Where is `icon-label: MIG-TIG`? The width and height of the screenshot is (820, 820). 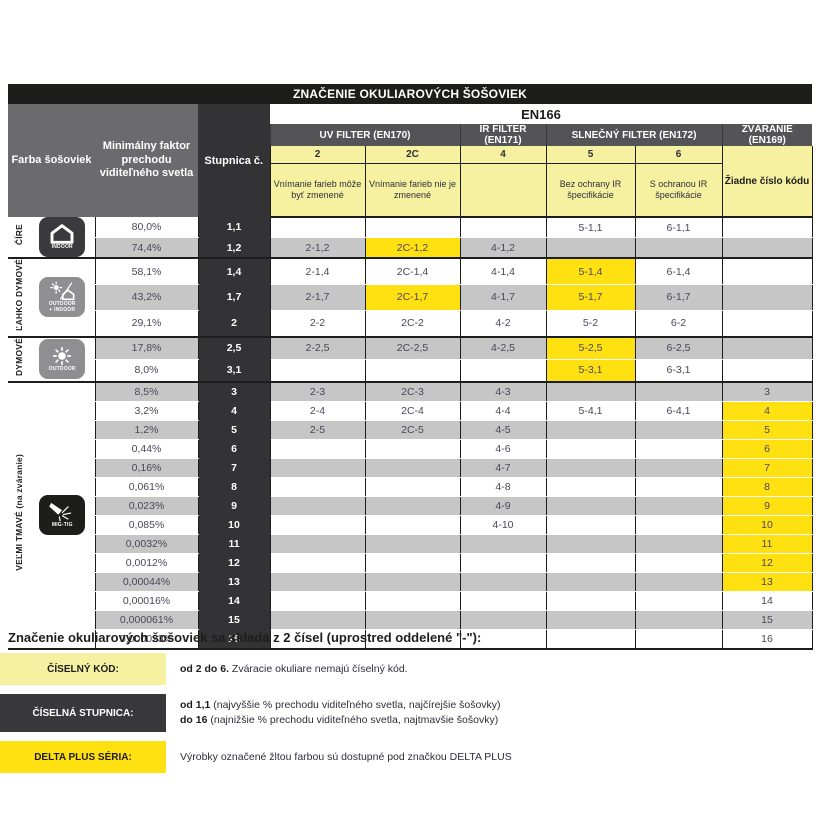
icon-label: MIG-TIG is located at coordinates (62, 525).